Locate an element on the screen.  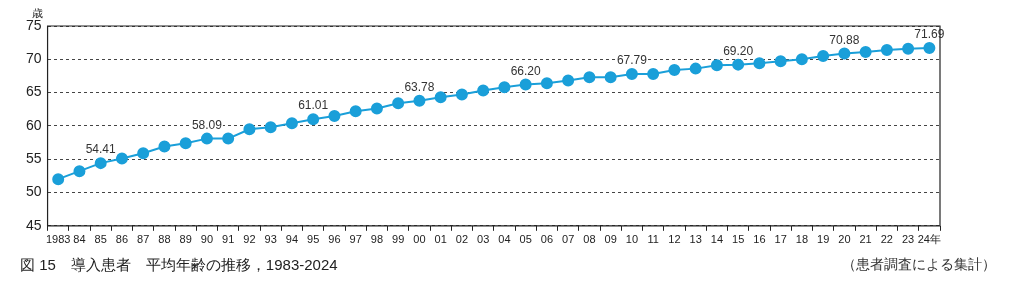
x-tick-label: 87 is located at coordinates (143, 239).